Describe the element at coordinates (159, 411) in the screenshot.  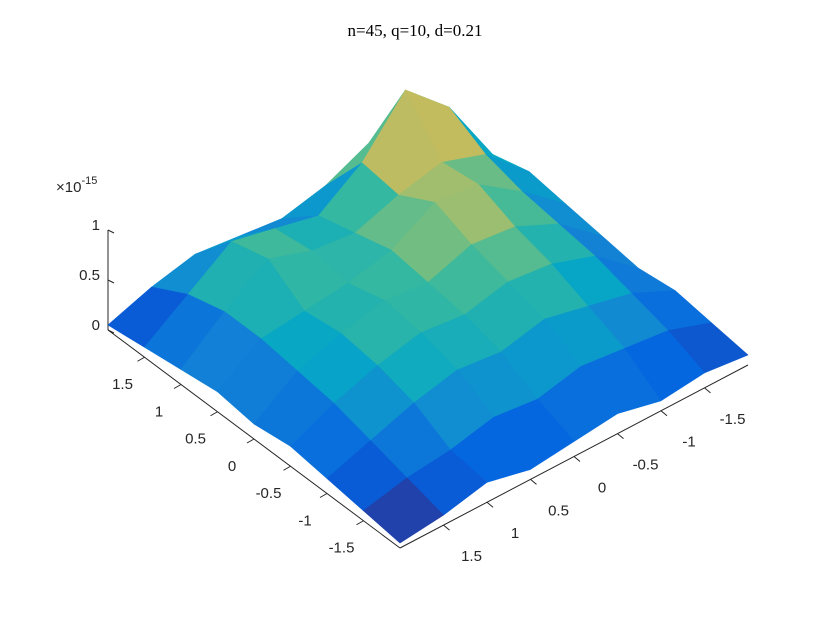
I see `y-tick-label: 1` at that location.